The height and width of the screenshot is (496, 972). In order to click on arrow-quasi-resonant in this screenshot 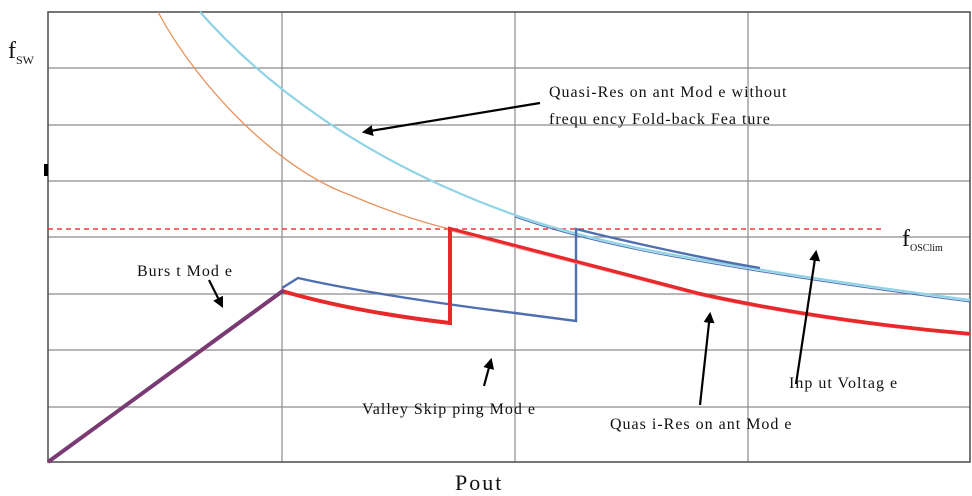, I will do `click(706, 358)`.